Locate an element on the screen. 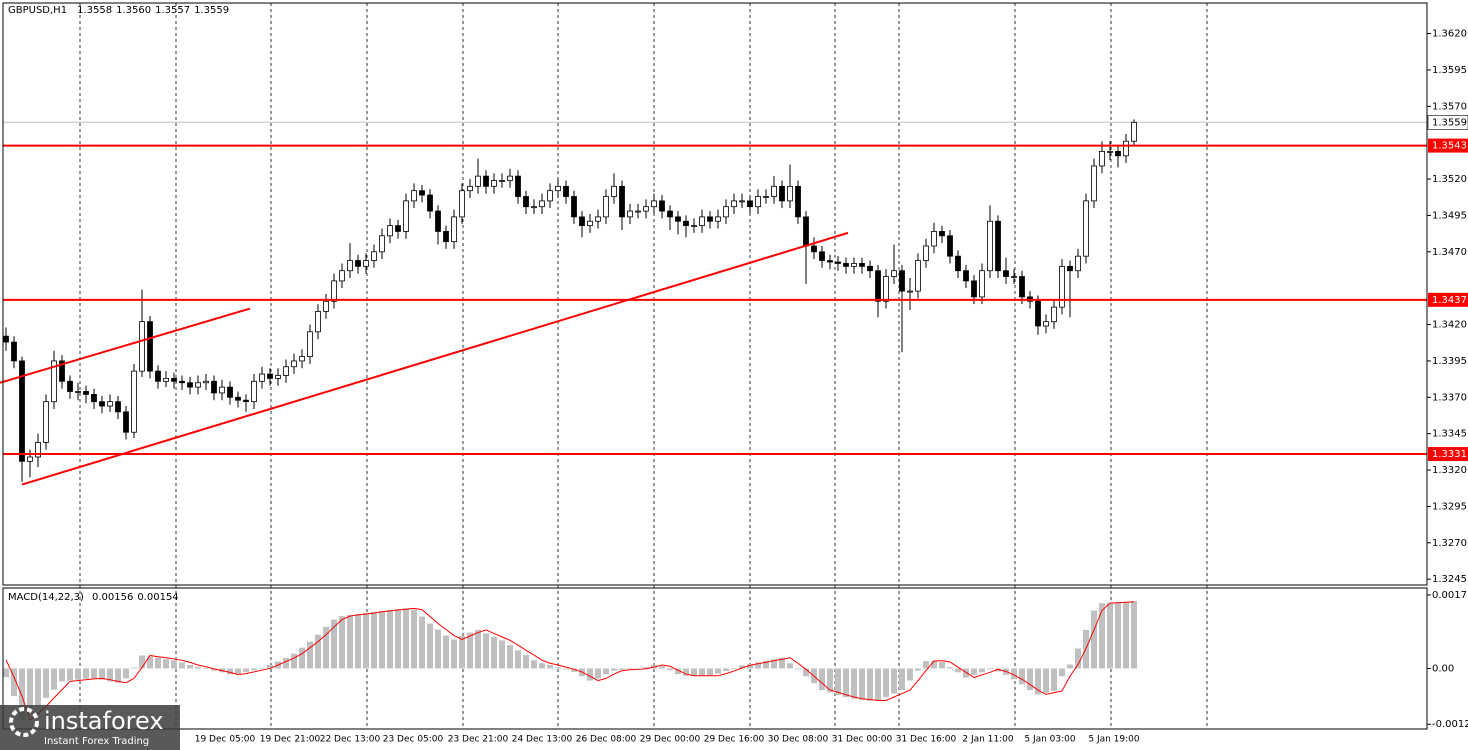 The height and width of the screenshot is (750, 1468). x-tick-label: 19 Dec 05:00 is located at coordinates (225, 740).